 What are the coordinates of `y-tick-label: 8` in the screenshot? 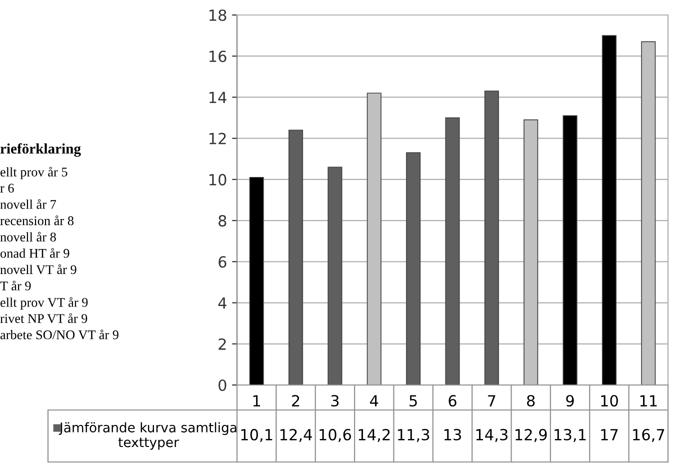 It's located at (222, 221).